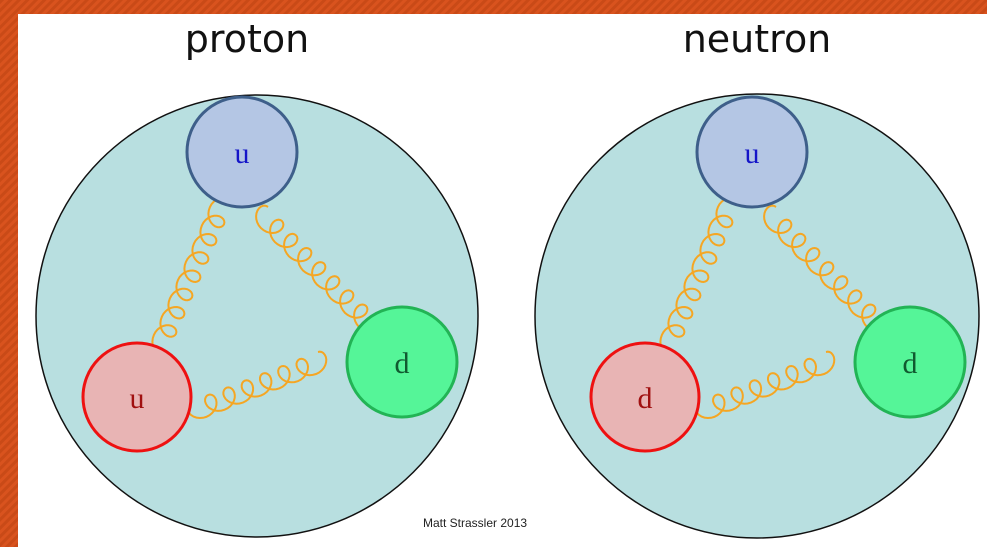 The width and height of the screenshot is (987, 547). What do you see at coordinates (247, 39) in the screenshot?
I see `panel-title: proton` at bounding box center [247, 39].